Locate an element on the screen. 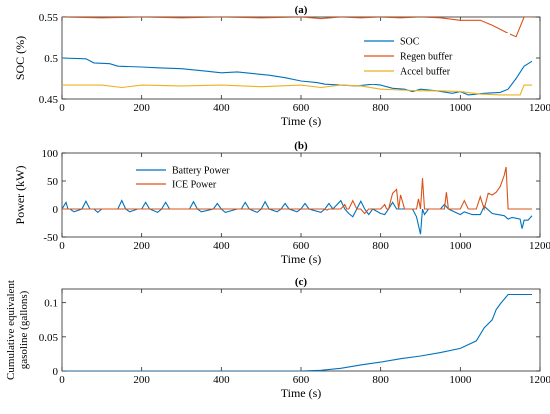 The image size is (550, 414). y-tick-label: 0.05 is located at coordinates (49, 338).